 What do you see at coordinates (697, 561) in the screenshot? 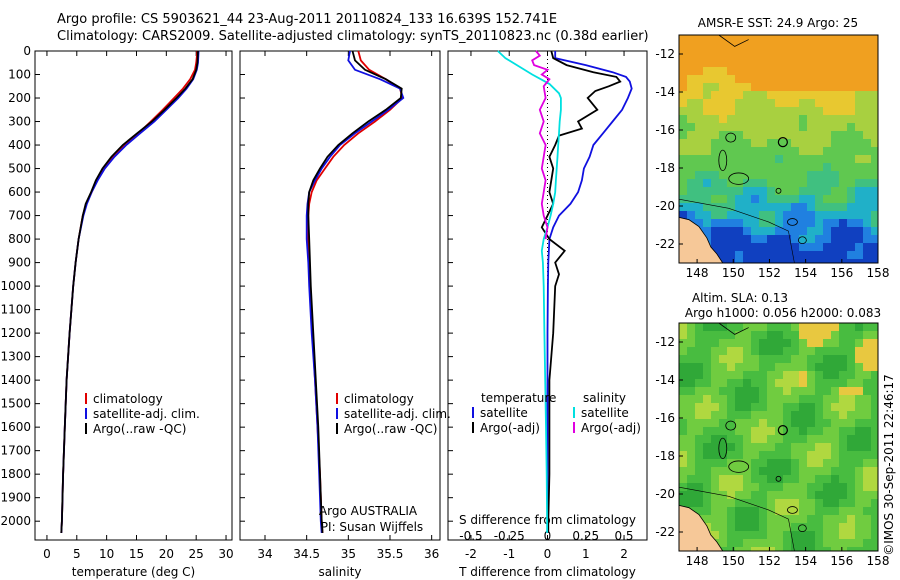
I see `sla-map-lon-label: 148` at bounding box center [697, 561].